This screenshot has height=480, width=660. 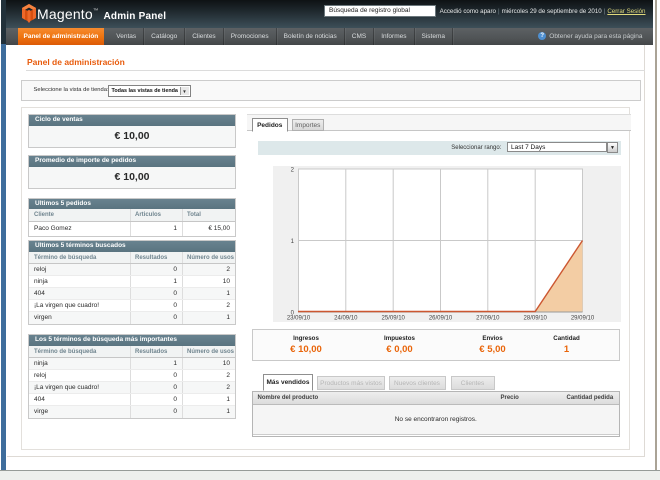 I want to click on svg-text: 27/09/10, so click(x=488, y=318).